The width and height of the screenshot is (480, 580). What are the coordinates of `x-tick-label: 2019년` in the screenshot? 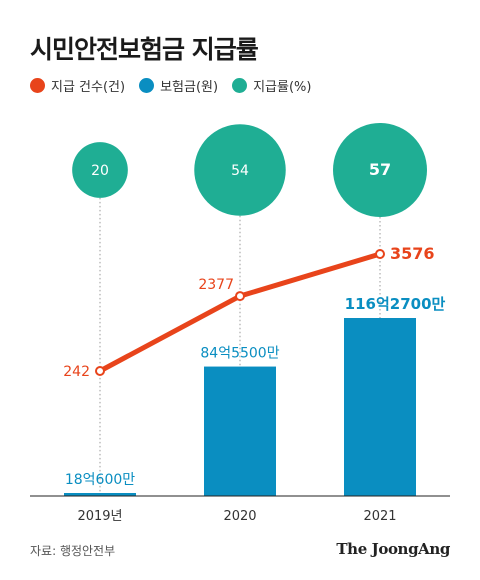 It's located at (99, 516).